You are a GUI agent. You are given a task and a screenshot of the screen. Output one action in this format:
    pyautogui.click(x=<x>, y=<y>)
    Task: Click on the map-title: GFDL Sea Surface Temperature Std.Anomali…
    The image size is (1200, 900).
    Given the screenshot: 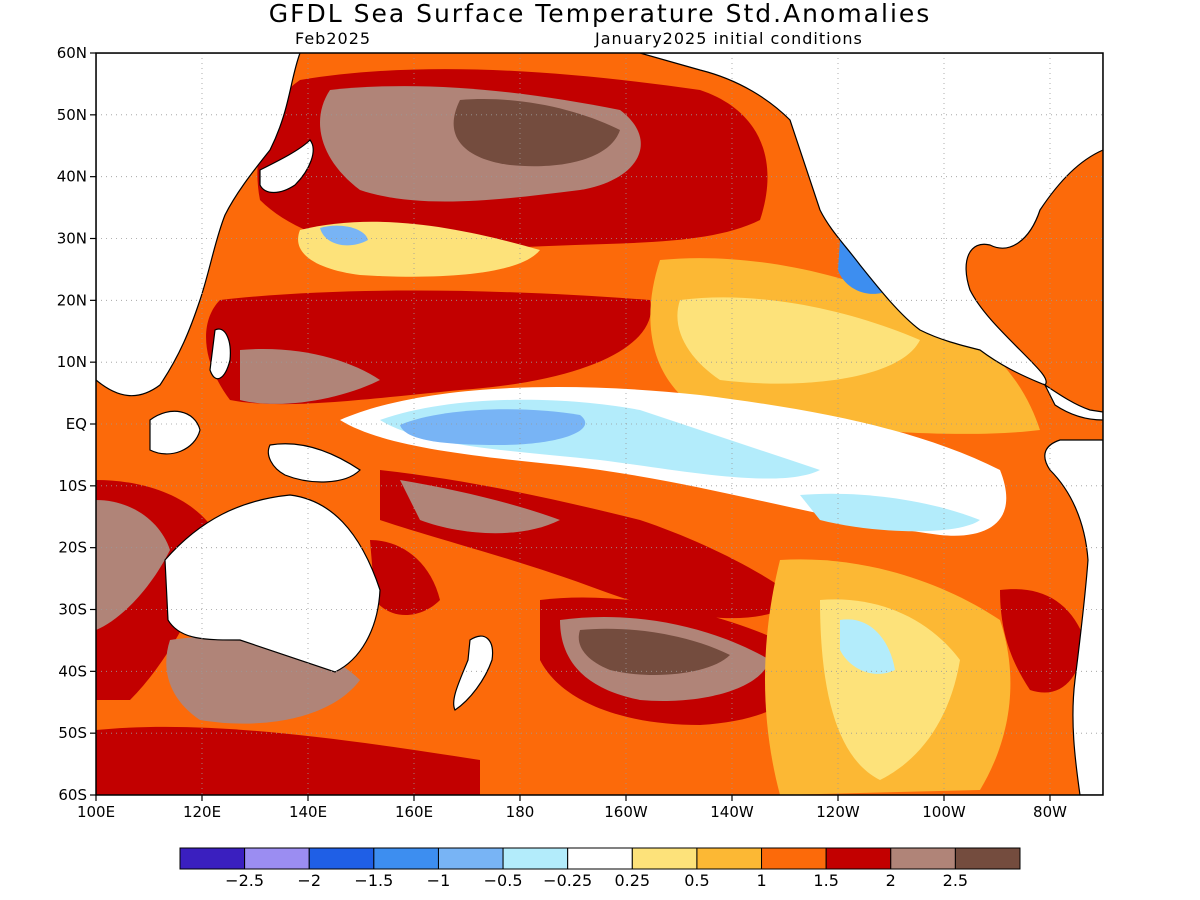 What is the action you would take?
    pyautogui.click(x=600, y=14)
    